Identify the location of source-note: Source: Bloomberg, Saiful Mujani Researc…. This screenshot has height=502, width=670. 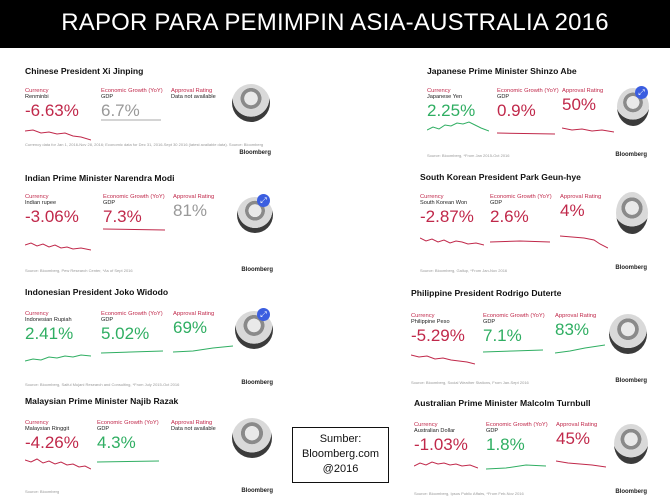
(102, 384).